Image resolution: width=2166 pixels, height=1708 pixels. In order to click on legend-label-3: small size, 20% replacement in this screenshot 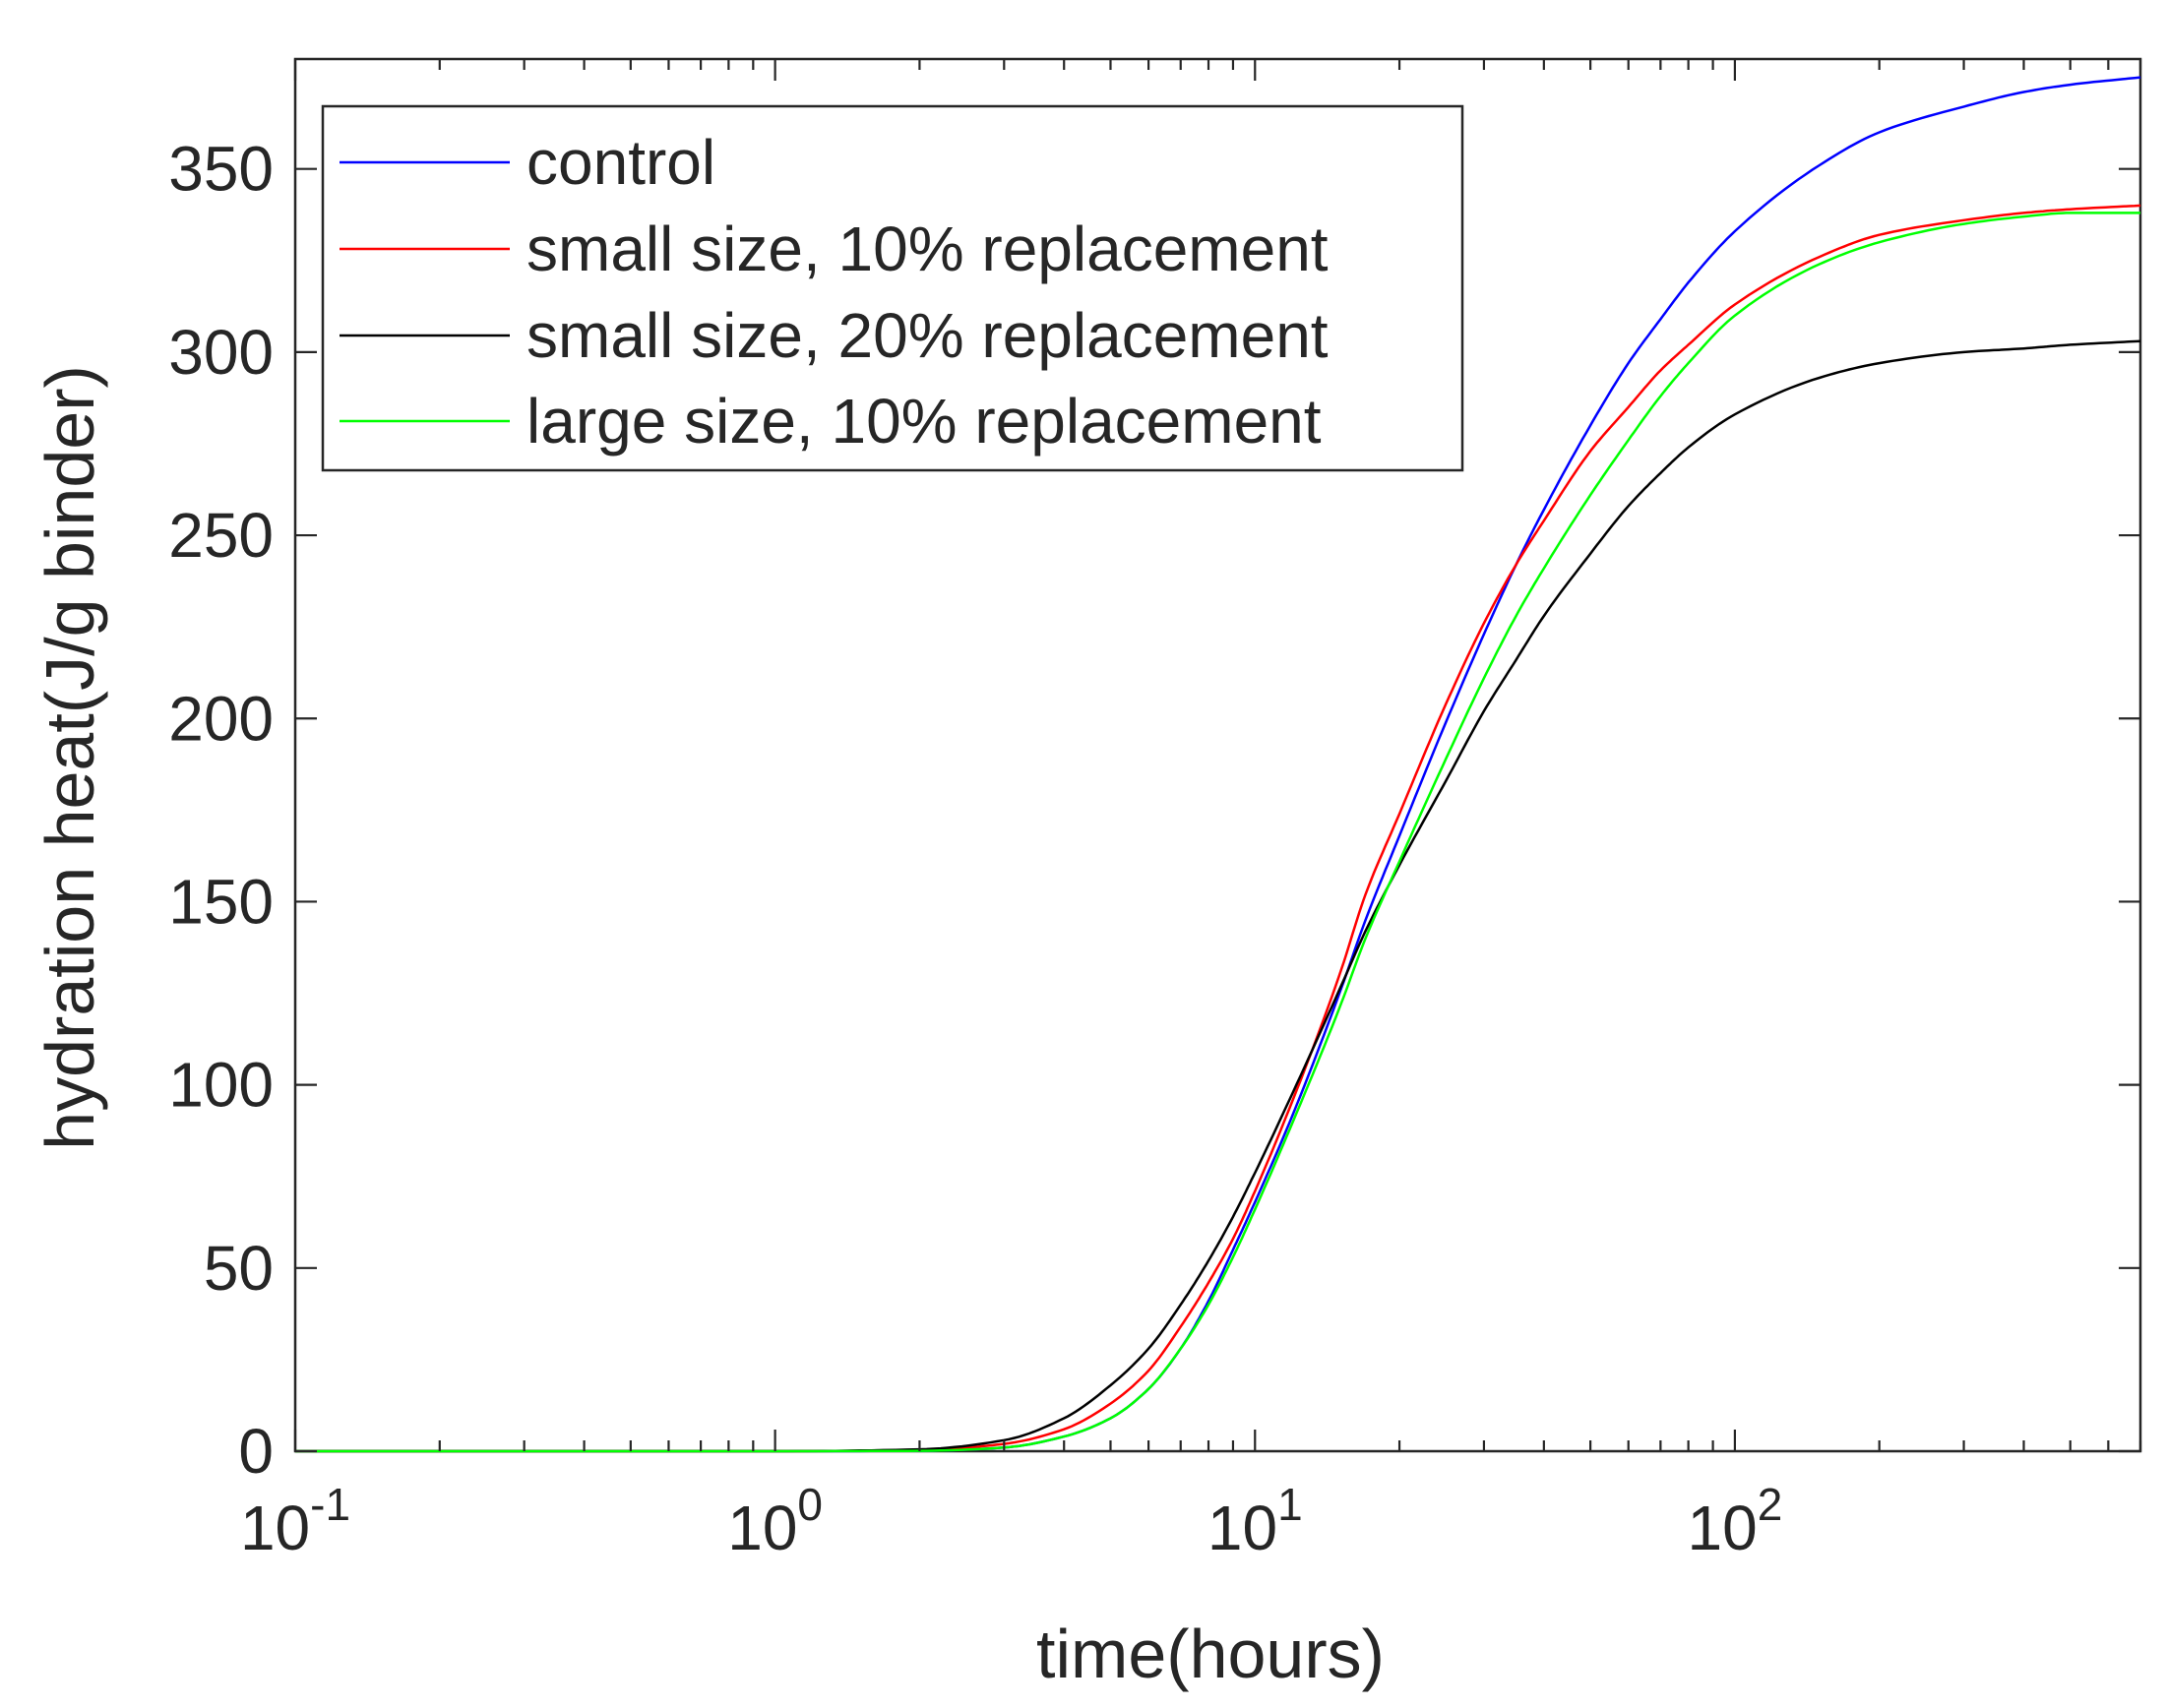, I will do `click(927, 335)`.